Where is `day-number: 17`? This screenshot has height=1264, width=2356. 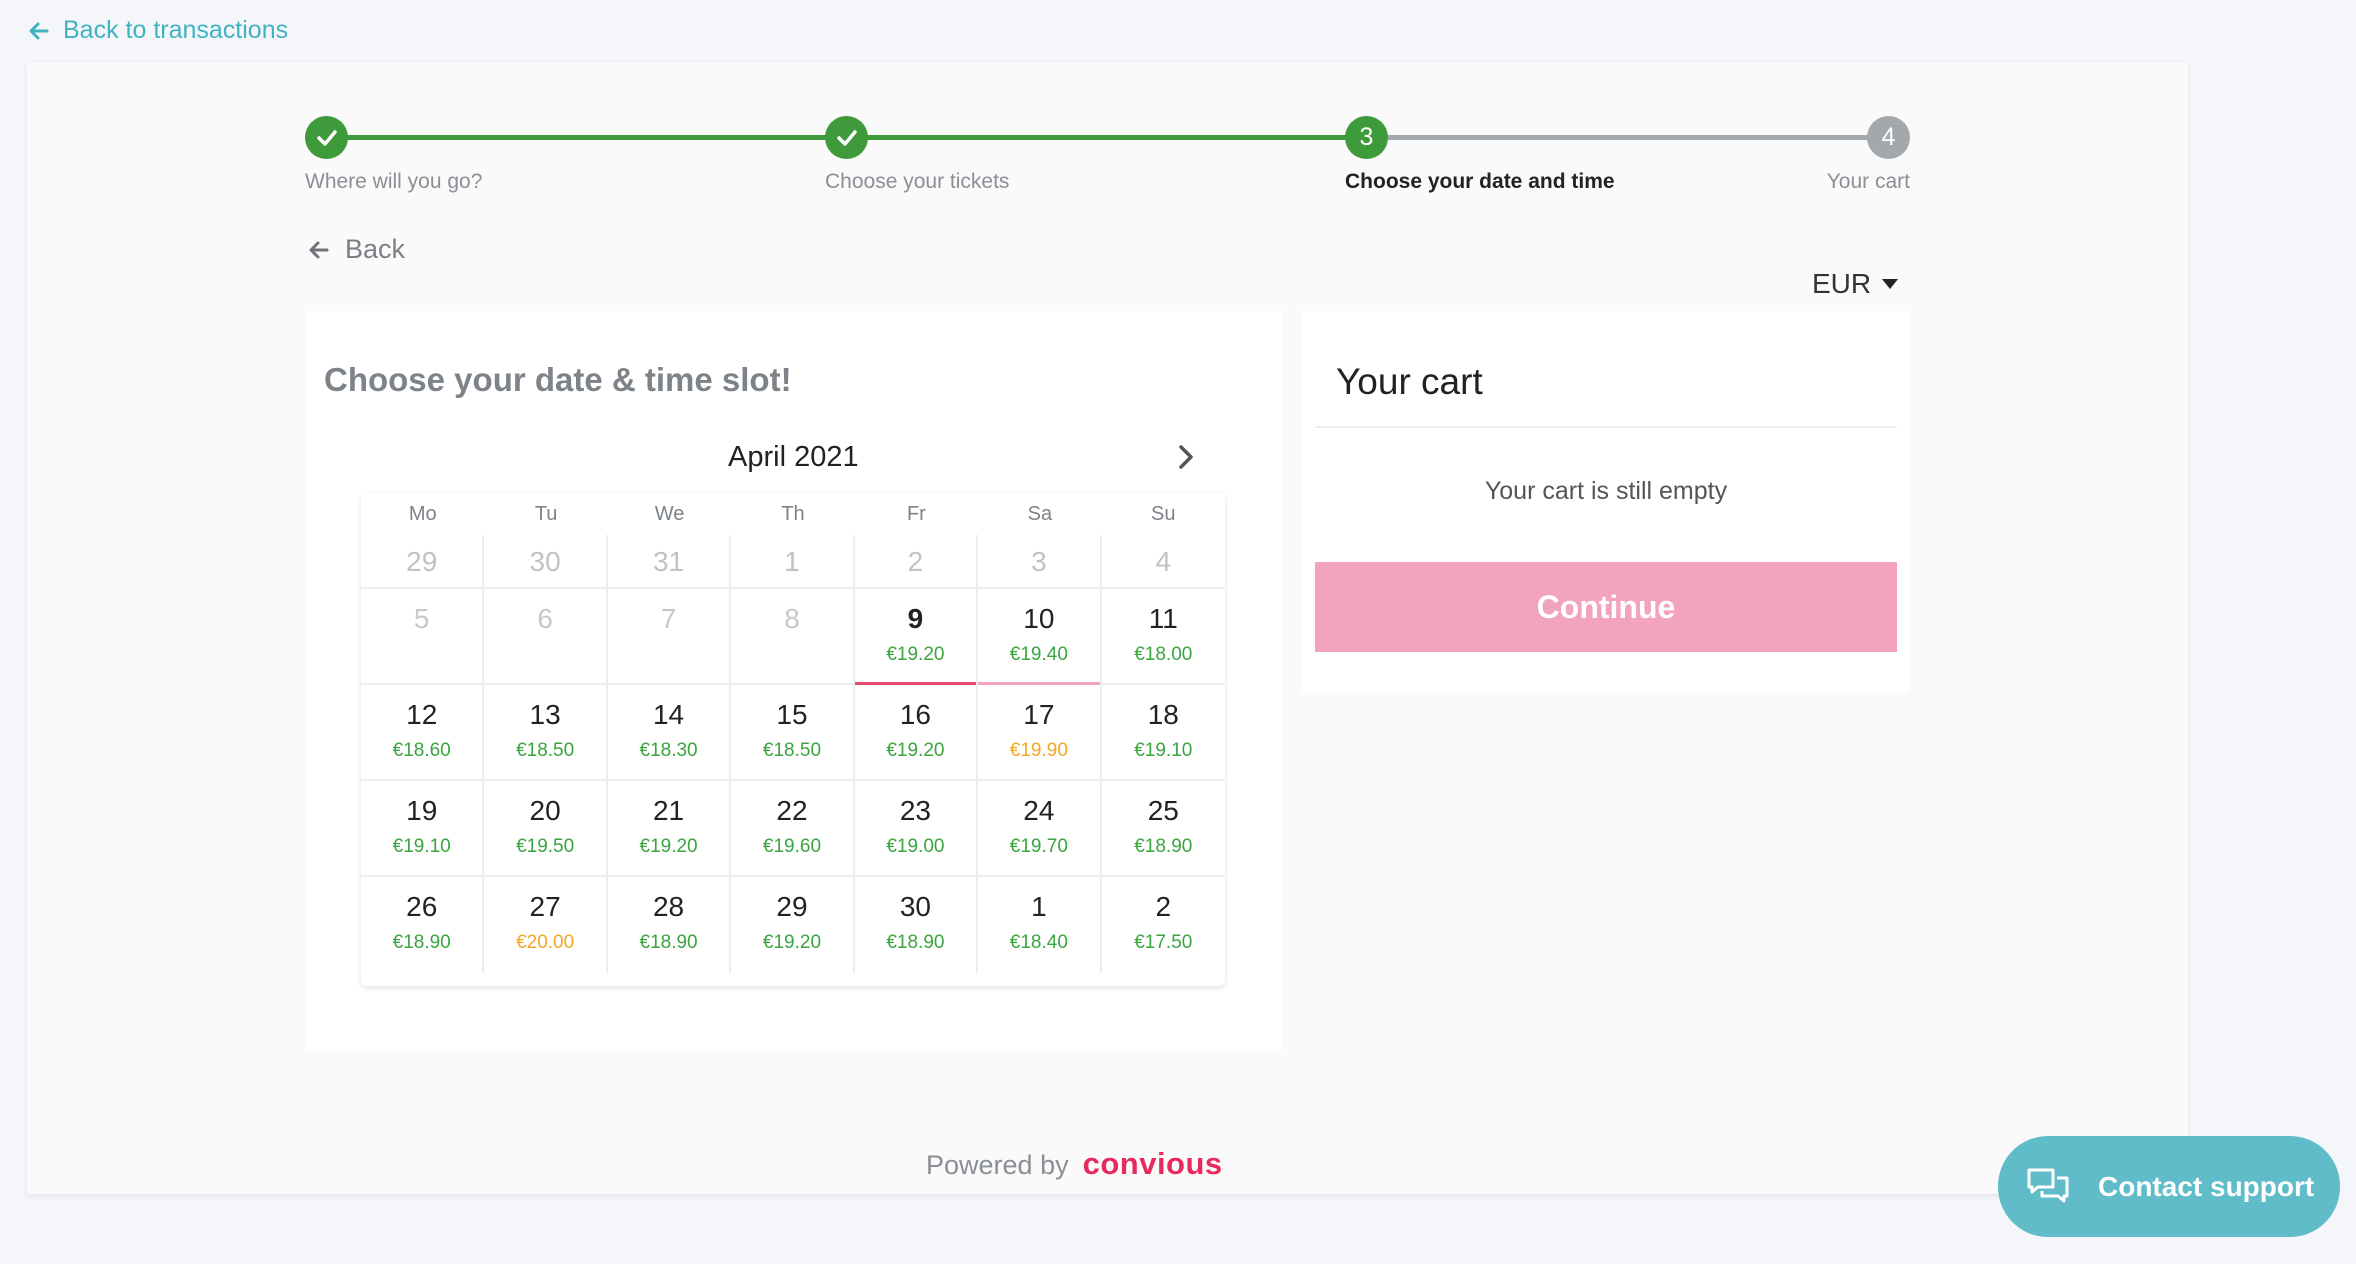
day-number: 17 is located at coordinates (1039, 714).